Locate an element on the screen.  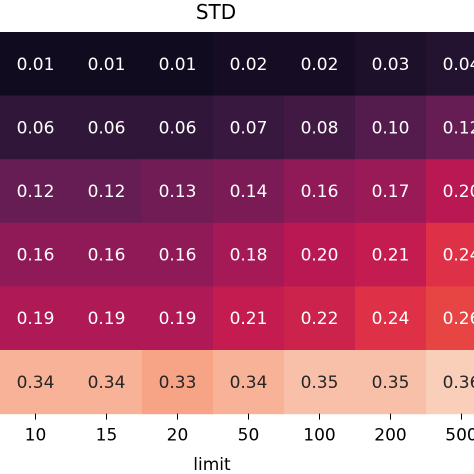
cell-value-label: 0.10 is located at coordinates (391, 128).